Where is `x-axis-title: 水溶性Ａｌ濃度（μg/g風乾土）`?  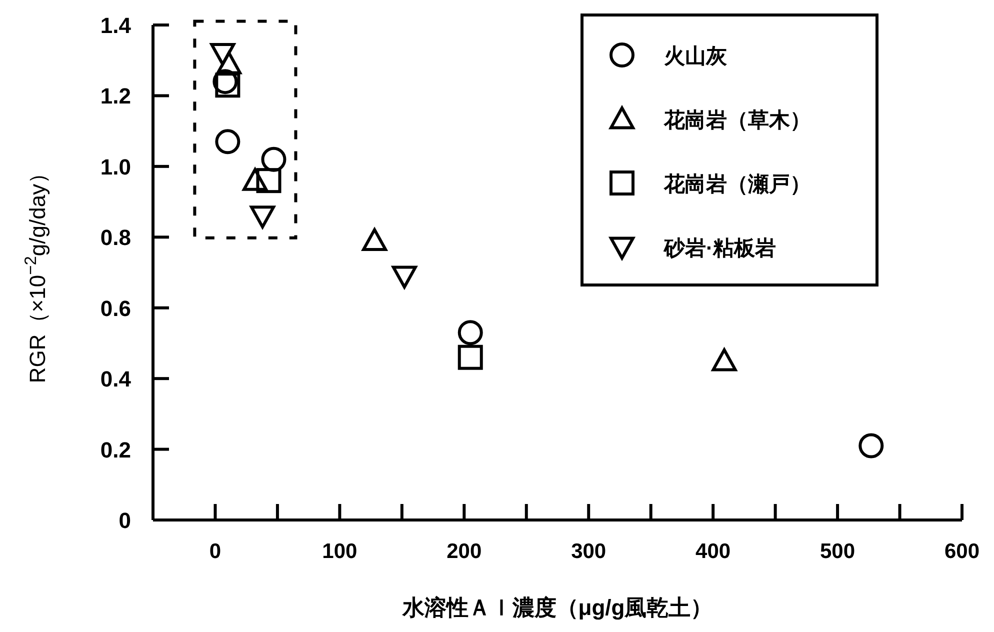
x-axis-title: 水溶性Ａｌ濃度（μg/g風乾土） is located at coordinates (557, 607).